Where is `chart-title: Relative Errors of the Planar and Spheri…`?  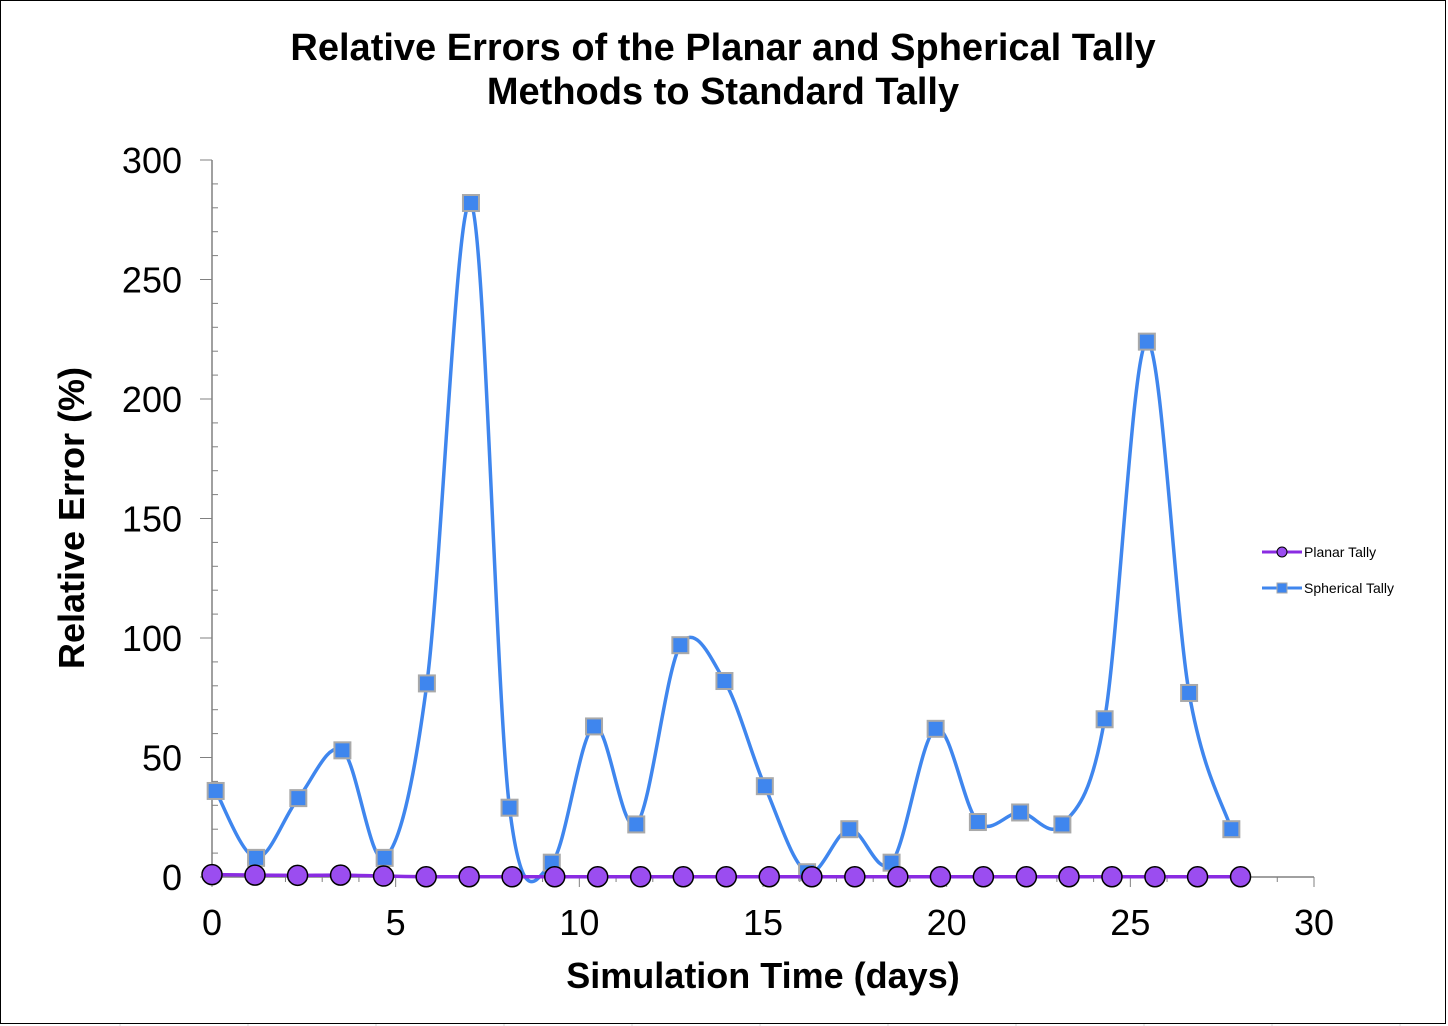 chart-title: Relative Errors of the Planar and Spheri… is located at coordinates (723, 70).